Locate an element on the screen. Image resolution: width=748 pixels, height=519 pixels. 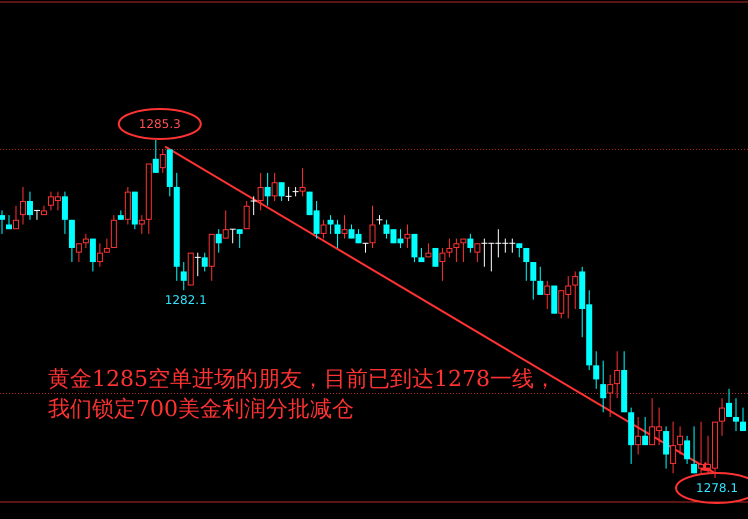
annotation: 1278.1 is located at coordinates (717, 488).